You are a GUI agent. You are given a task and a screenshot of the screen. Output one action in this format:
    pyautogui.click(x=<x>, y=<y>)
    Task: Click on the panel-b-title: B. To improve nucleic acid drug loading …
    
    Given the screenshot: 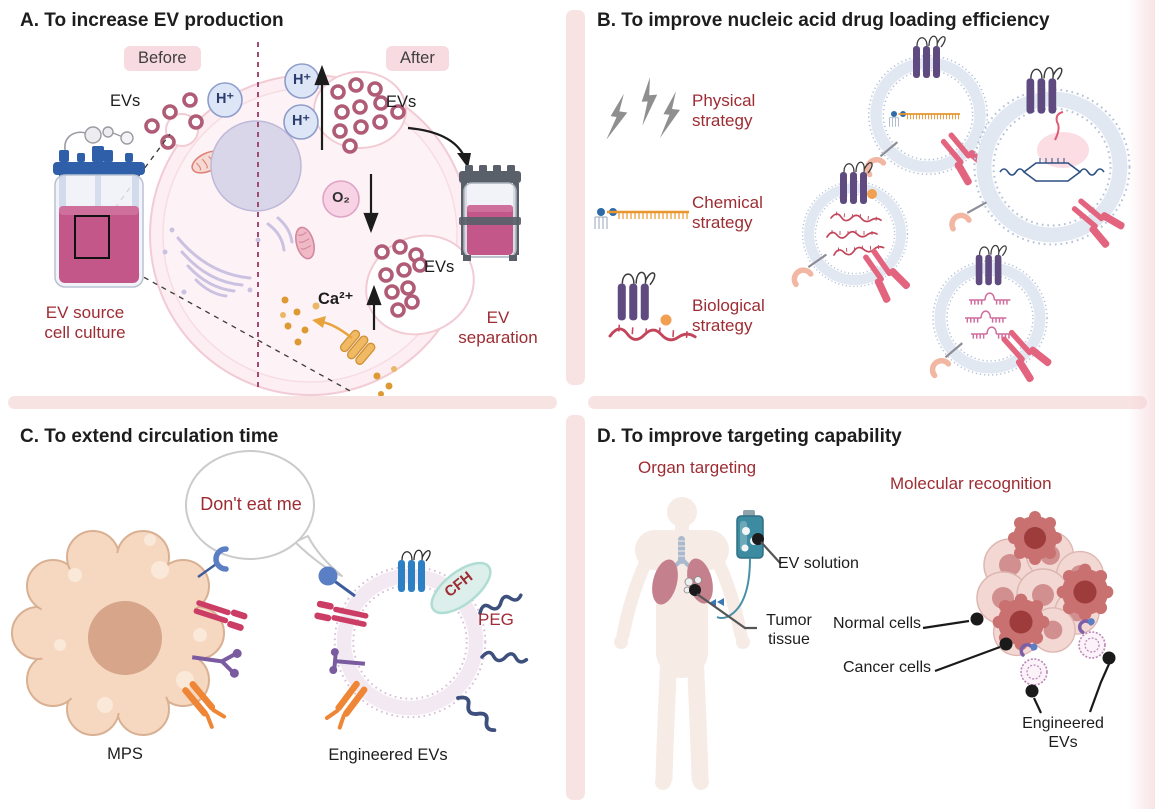 What is the action you would take?
    pyautogui.click(x=823, y=20)
    